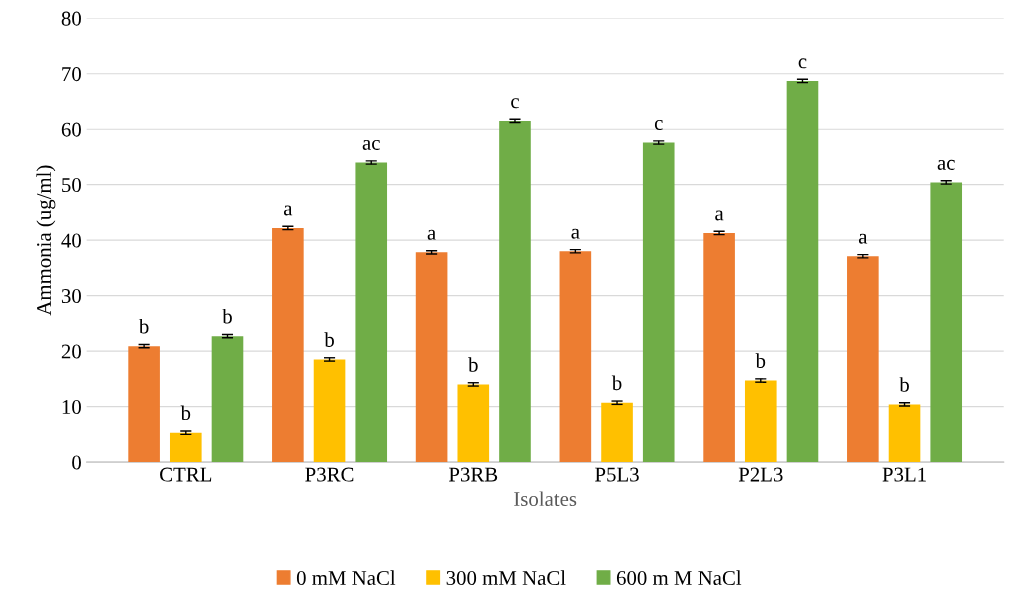 The image size is (1019, 608). I want to click on y-tick-label: 50, so click(71, 185).